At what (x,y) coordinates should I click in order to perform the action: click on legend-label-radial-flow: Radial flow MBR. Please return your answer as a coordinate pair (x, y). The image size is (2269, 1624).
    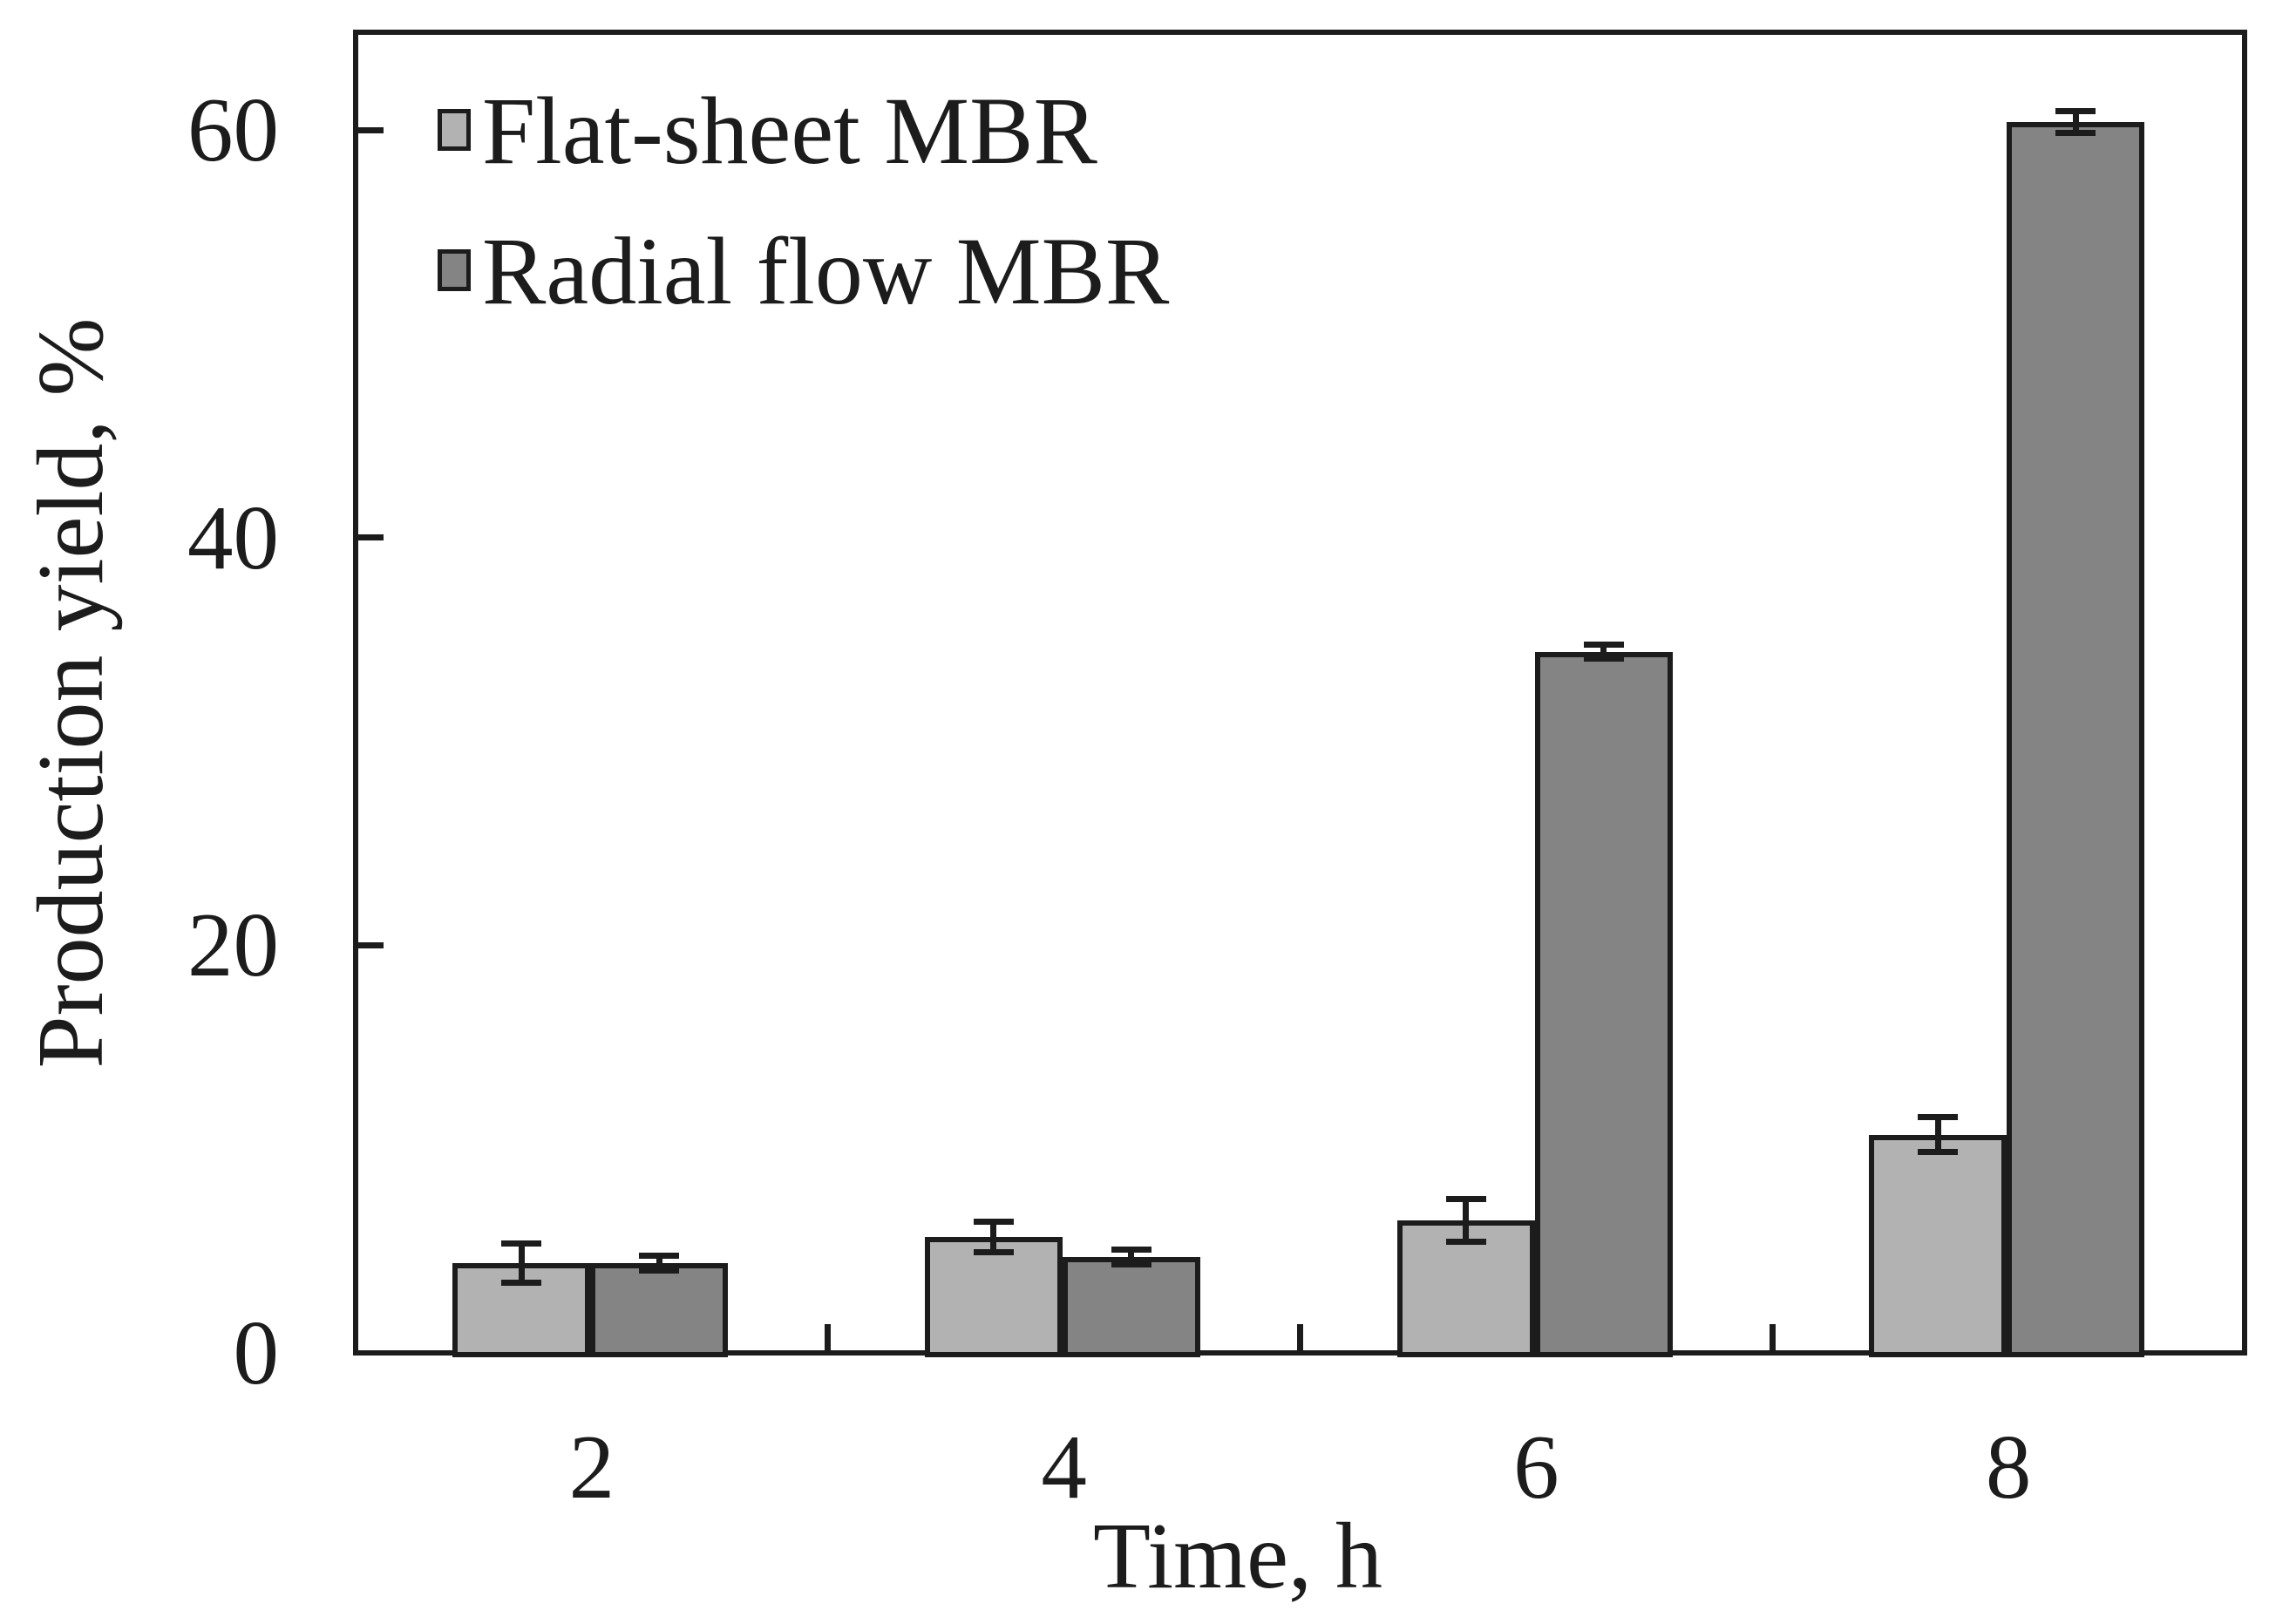
    Looking at the image, I should click on (826, 271).